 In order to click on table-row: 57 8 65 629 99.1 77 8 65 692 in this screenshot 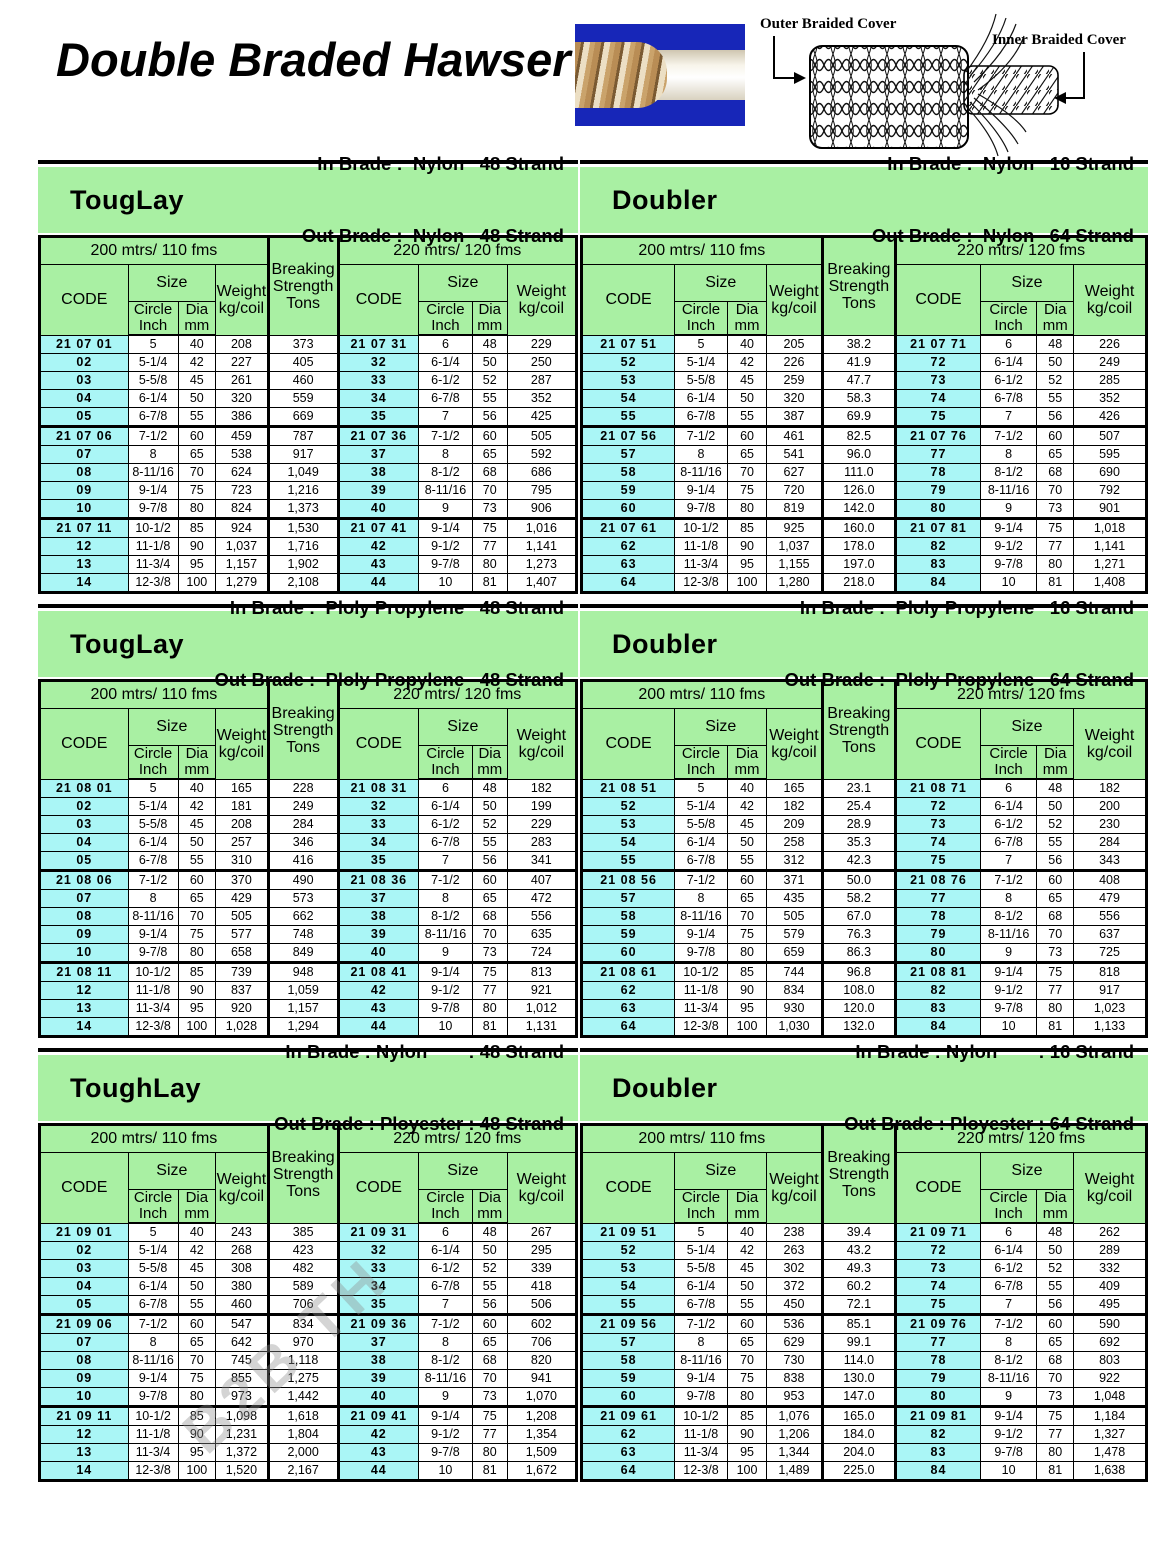, I will do `click(863, 1343)`.